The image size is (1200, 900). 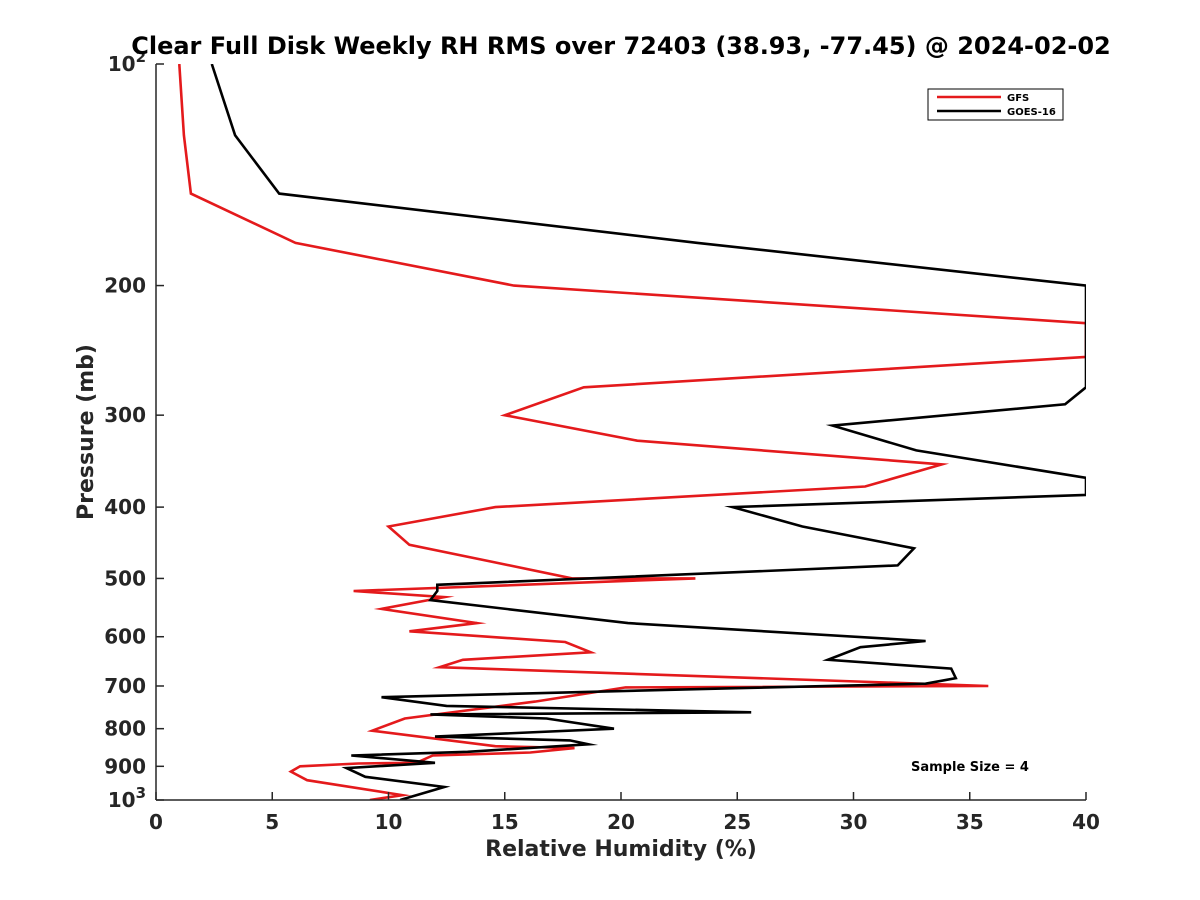 I want to click on x-tick-label: 40, so click(x=1086, y=822).